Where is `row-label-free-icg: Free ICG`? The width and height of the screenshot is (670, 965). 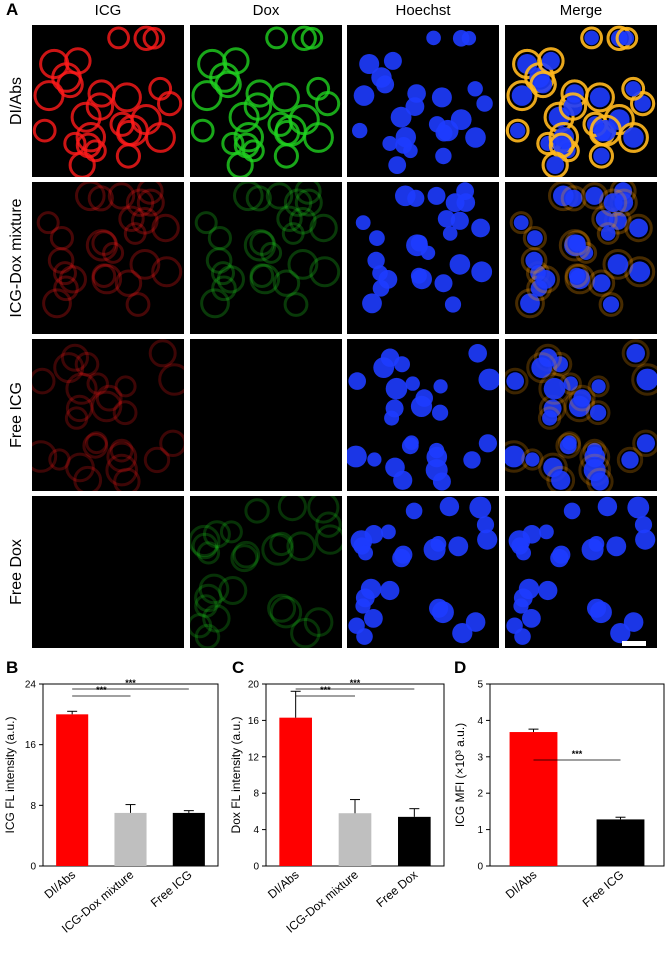
row-label-free-icg: Free ICG is located at coordinates (16, 415).